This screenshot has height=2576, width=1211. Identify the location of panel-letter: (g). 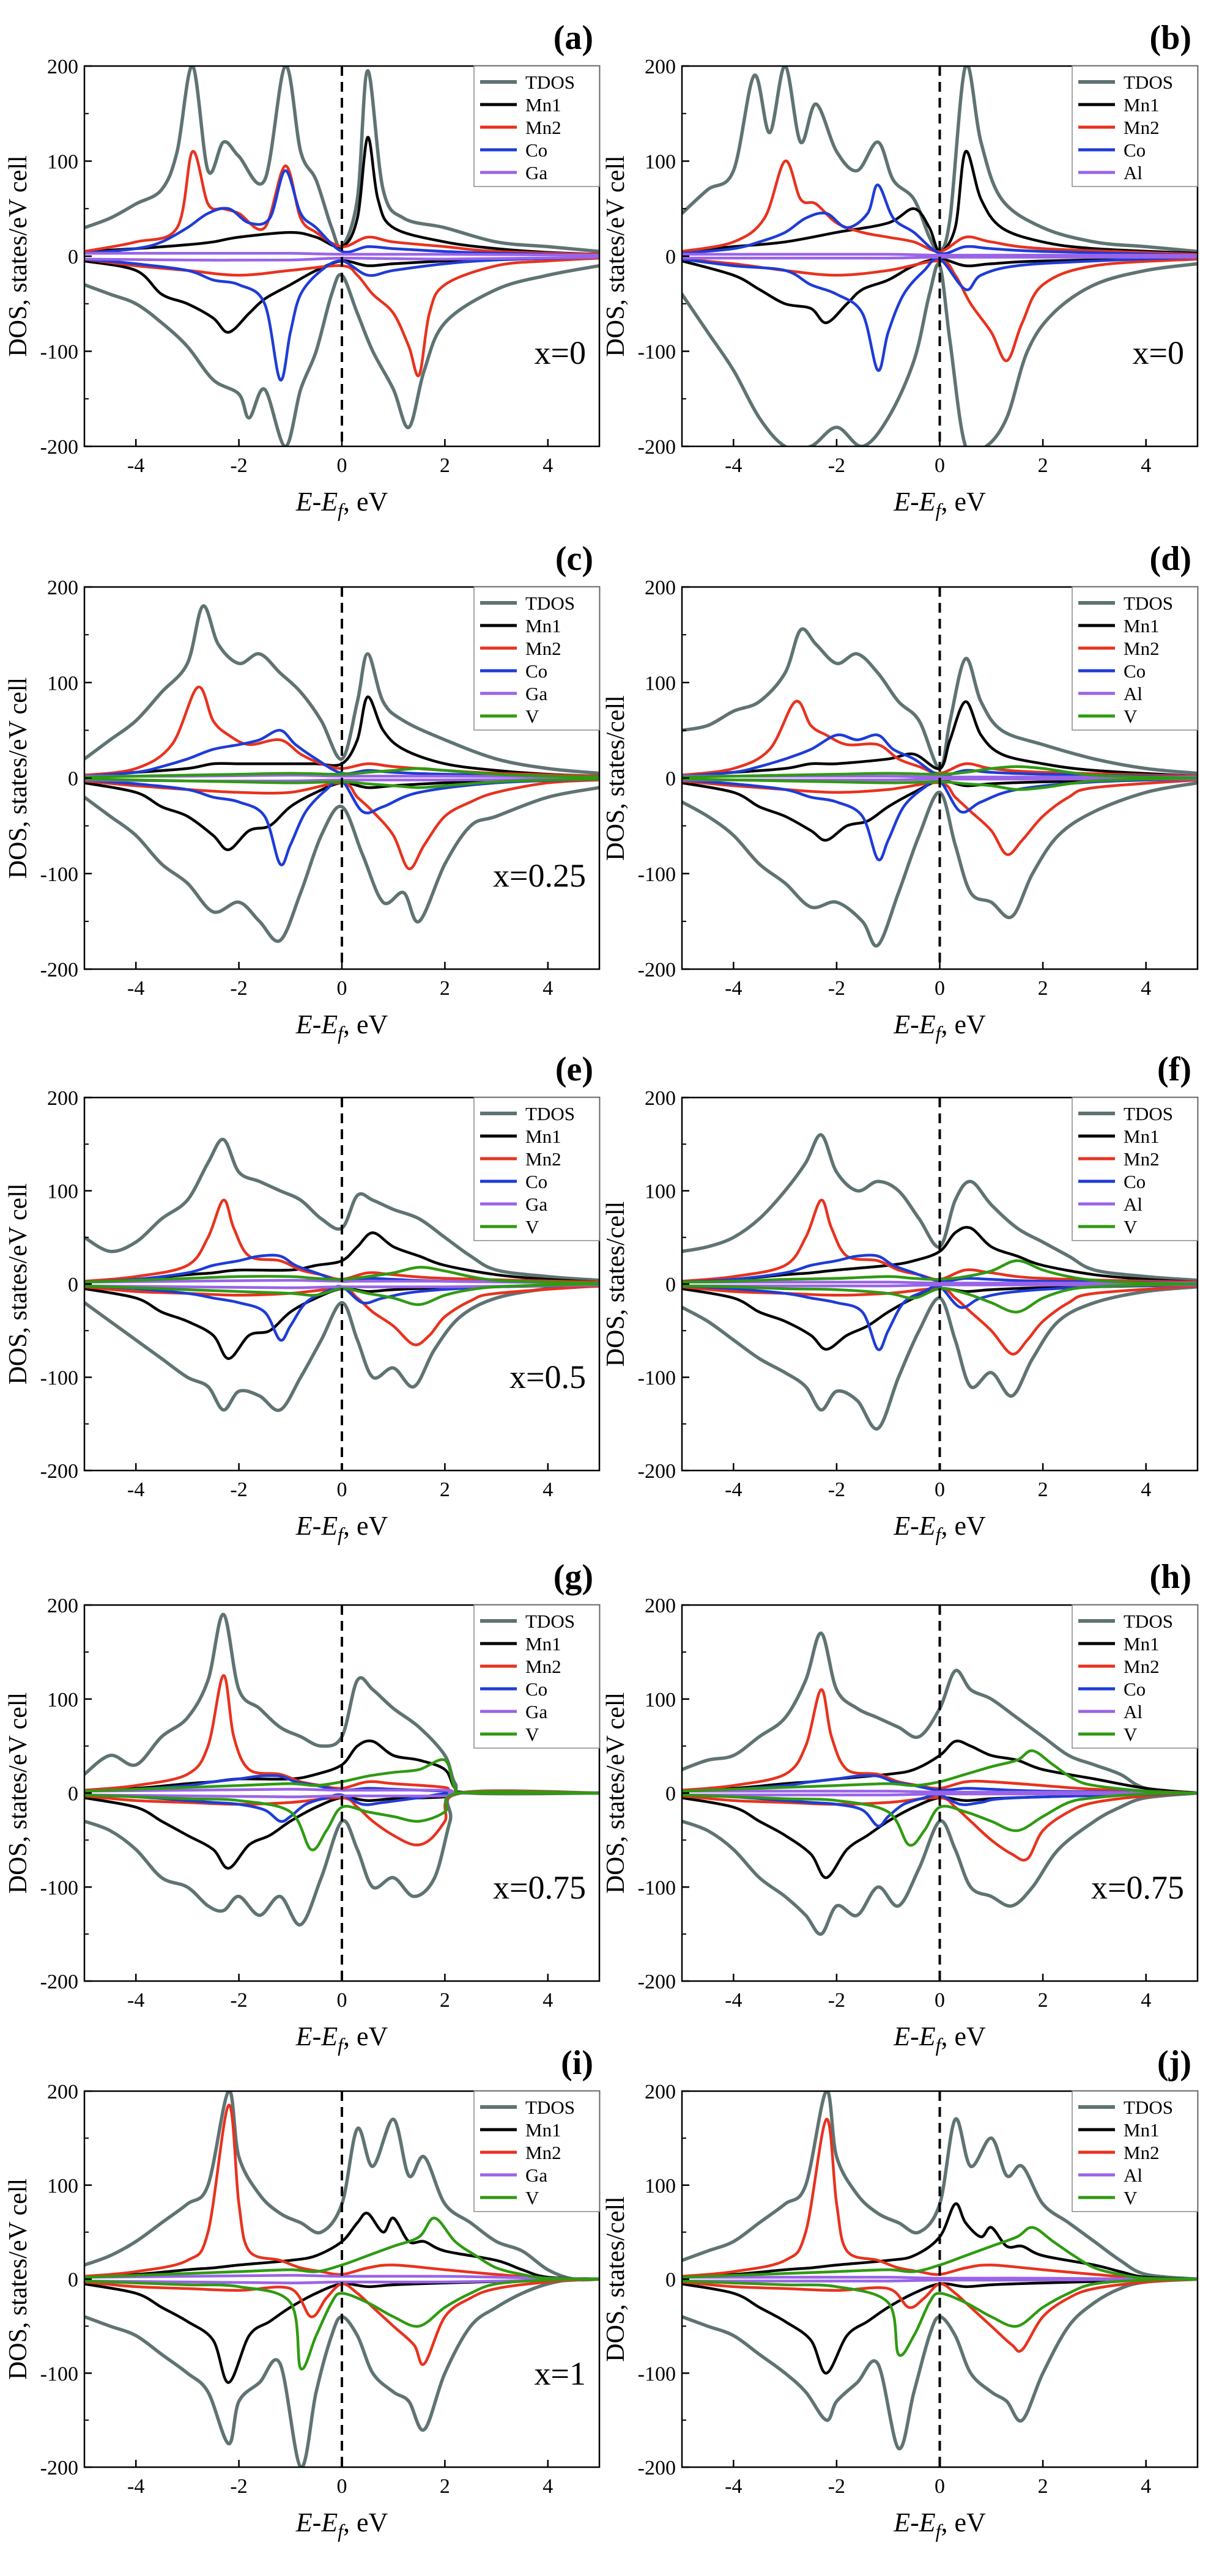
(573, 1577).